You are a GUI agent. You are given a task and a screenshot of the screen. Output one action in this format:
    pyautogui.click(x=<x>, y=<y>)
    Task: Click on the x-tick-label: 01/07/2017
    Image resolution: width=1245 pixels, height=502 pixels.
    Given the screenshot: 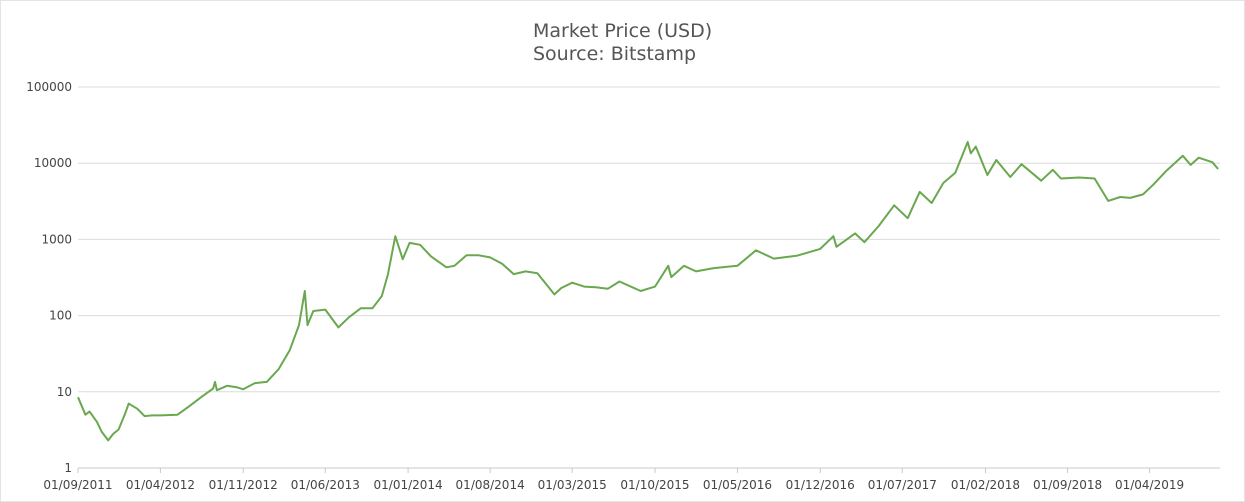 What is the action you would take?
    pyautogui.click(x=902, y=485)
    